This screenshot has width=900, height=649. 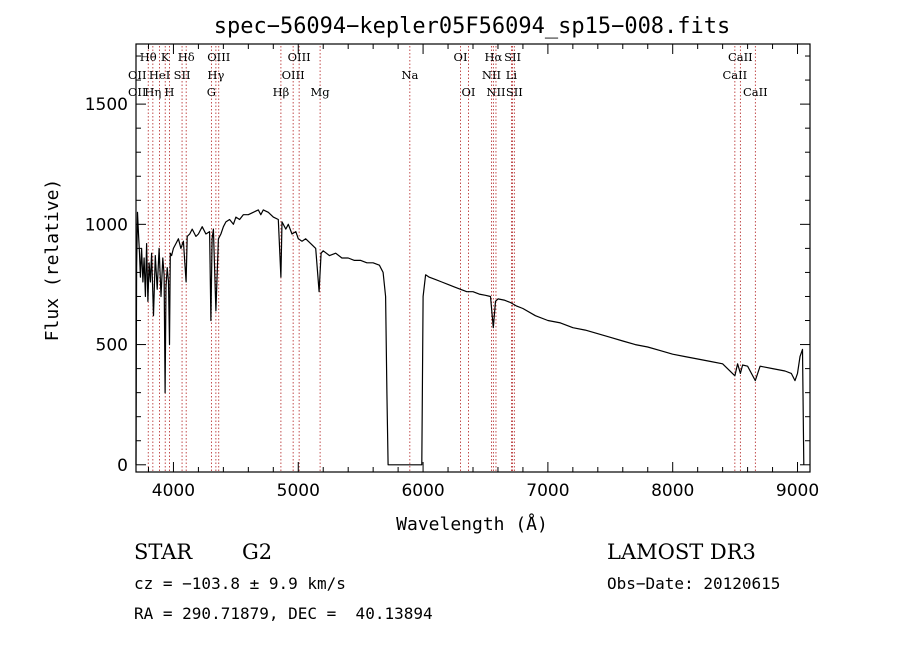 I want to click on line-label: Hδ, so click(x=186, y=57).